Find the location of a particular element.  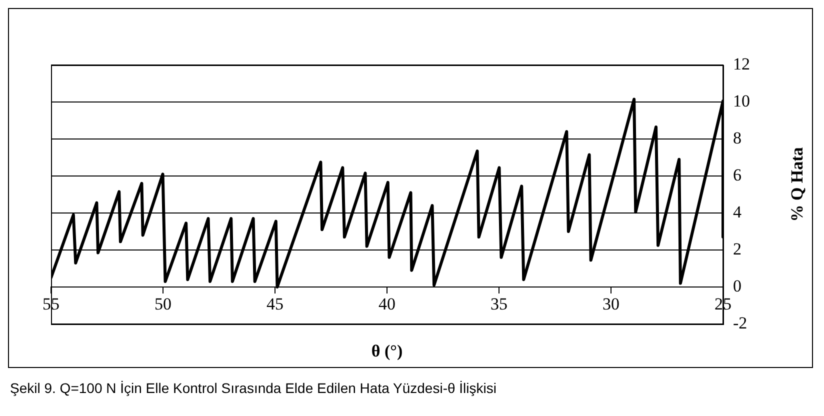

y-tick-label: 0 is located at coordinates (737, 286).